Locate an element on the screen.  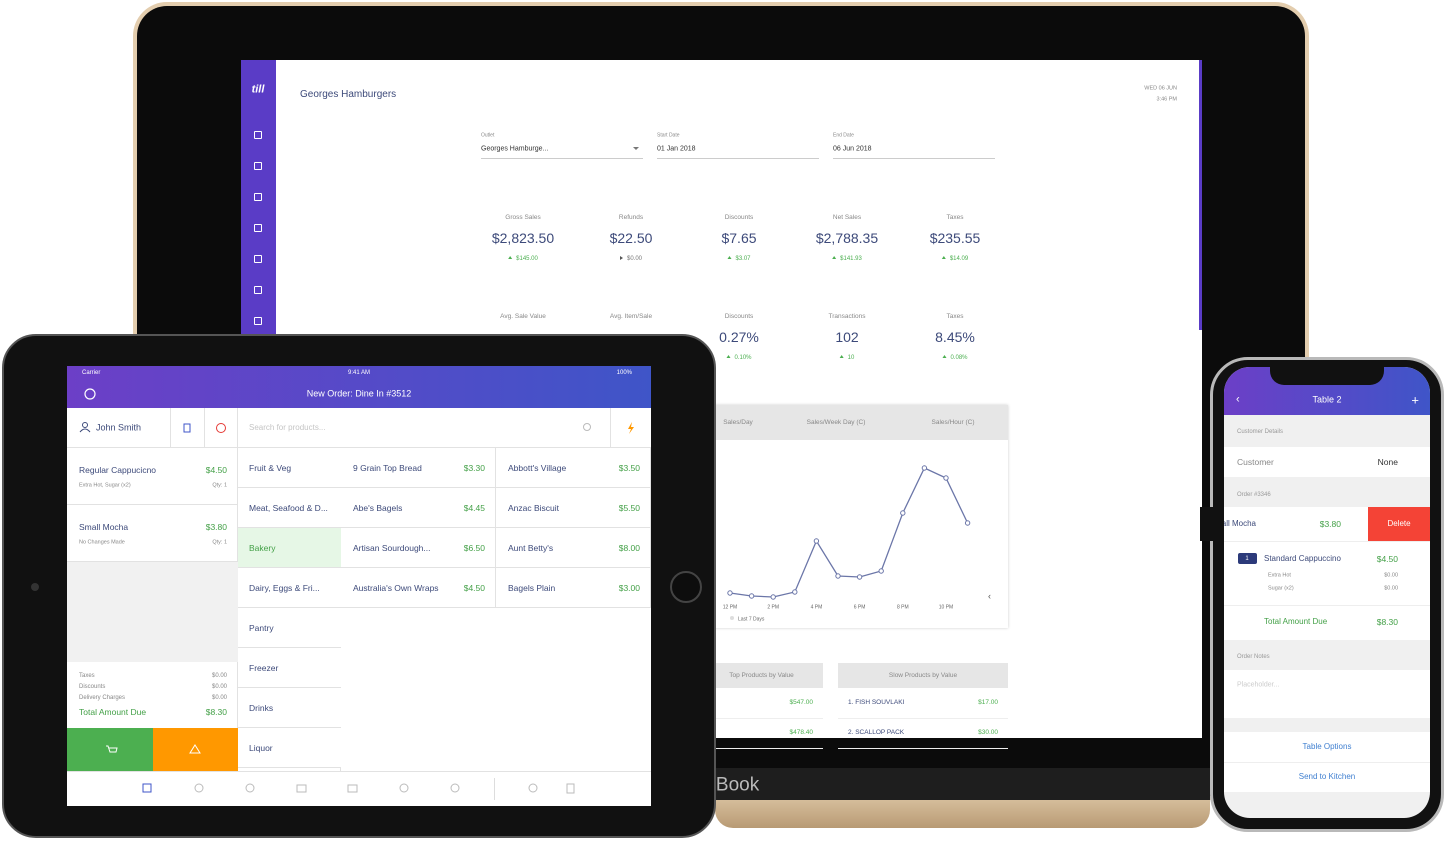
chart-nav: ‹ is located at coordinates (989, 596).